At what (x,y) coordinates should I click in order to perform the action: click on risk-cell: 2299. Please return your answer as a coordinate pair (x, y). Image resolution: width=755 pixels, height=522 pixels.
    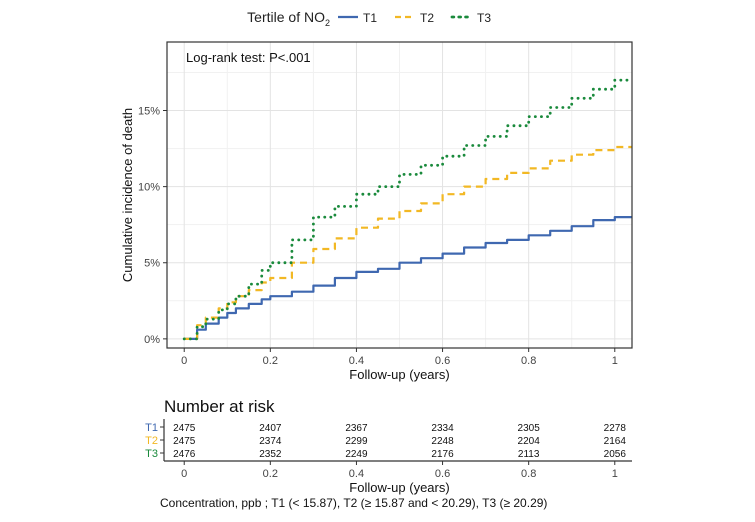
    Looking at the image, I should click on (356, 441).